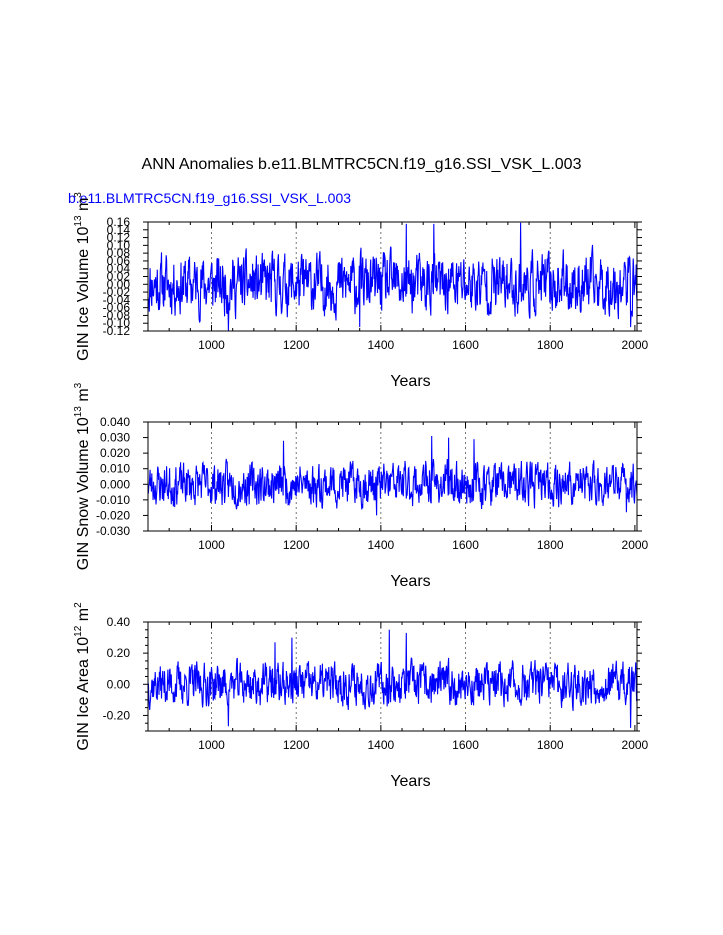 The width and height of the screenshot is (723, 935). What do you see at coordinates (117, 331) in the screenshot?
I see `y-tick-label: -0.12` at bounding box center [117, 331].